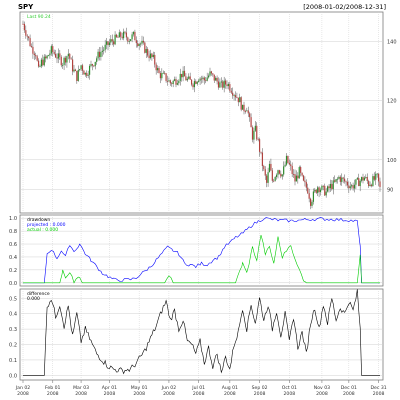  Describe the element at coordinates (169, 388) in the screenshot. I see `x-tick-label: Jun 02` at that location.